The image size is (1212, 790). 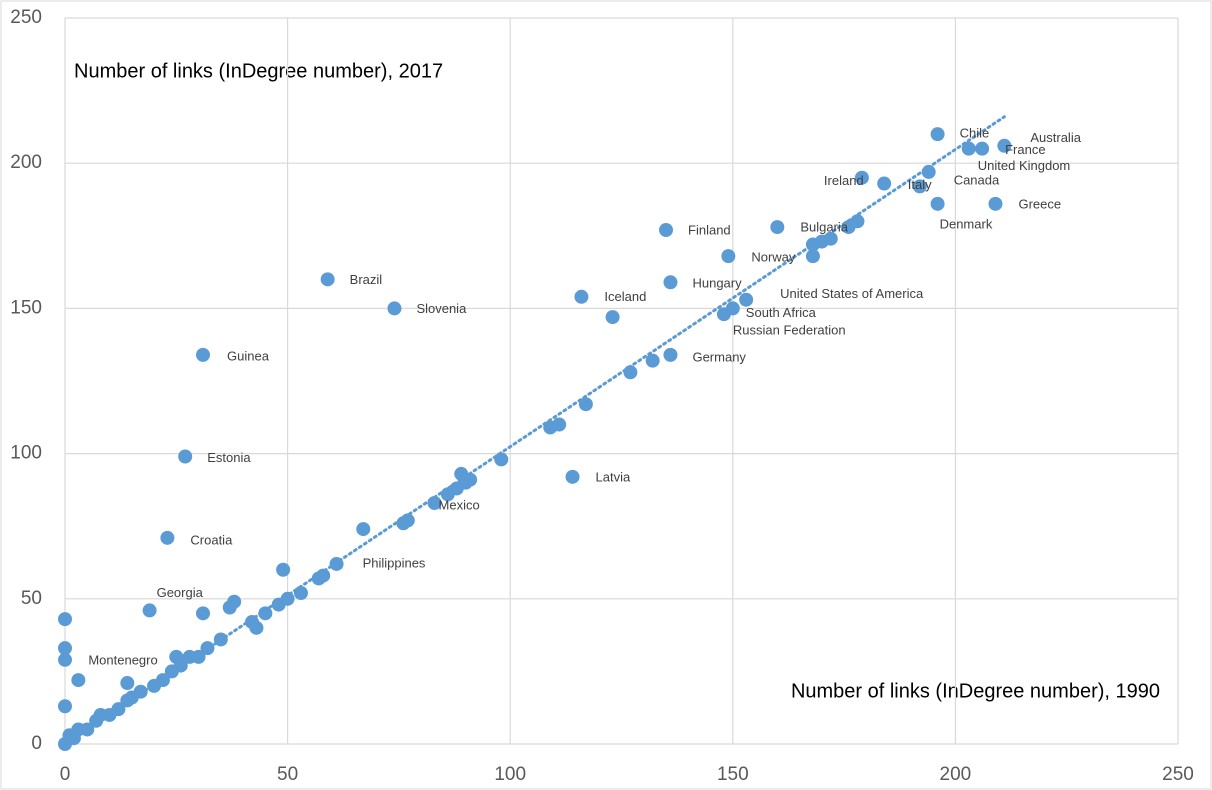 I want to click on point-label: Georgia, so click(x=180, y=592).